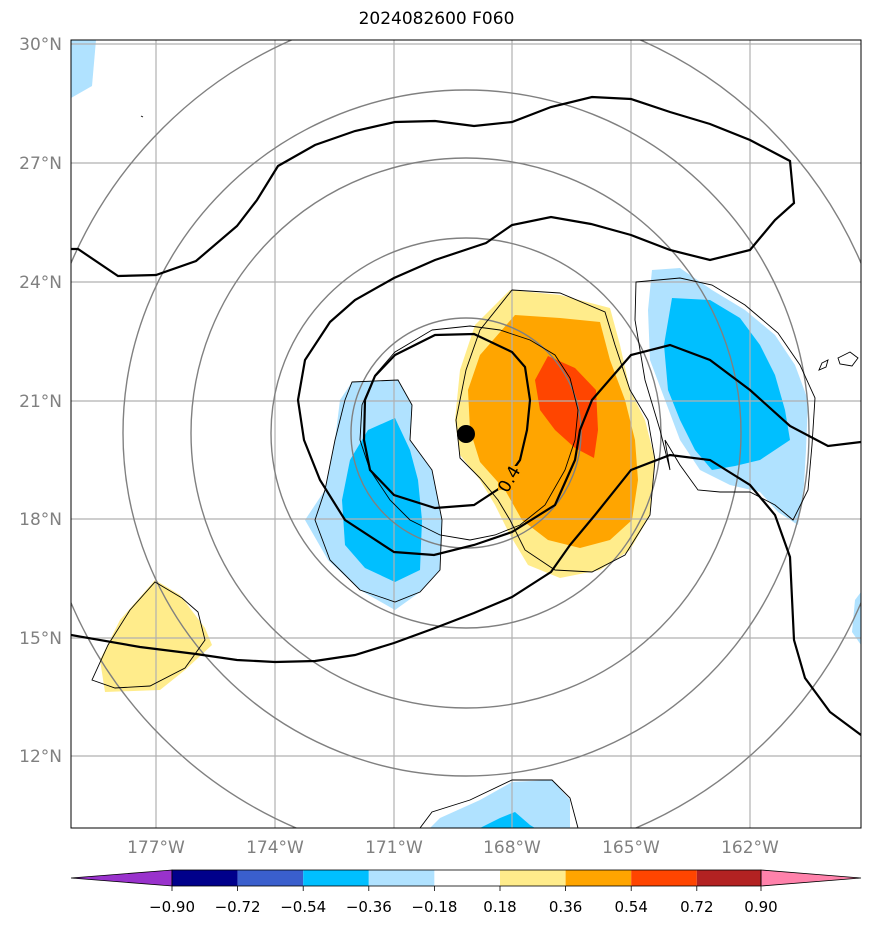 The width and height of the screenshot is (873, 926). What do you see at coordinates (40, 757) in the screenshot?
I see `lat-label: 12°N` at bounding box center [40, 757].